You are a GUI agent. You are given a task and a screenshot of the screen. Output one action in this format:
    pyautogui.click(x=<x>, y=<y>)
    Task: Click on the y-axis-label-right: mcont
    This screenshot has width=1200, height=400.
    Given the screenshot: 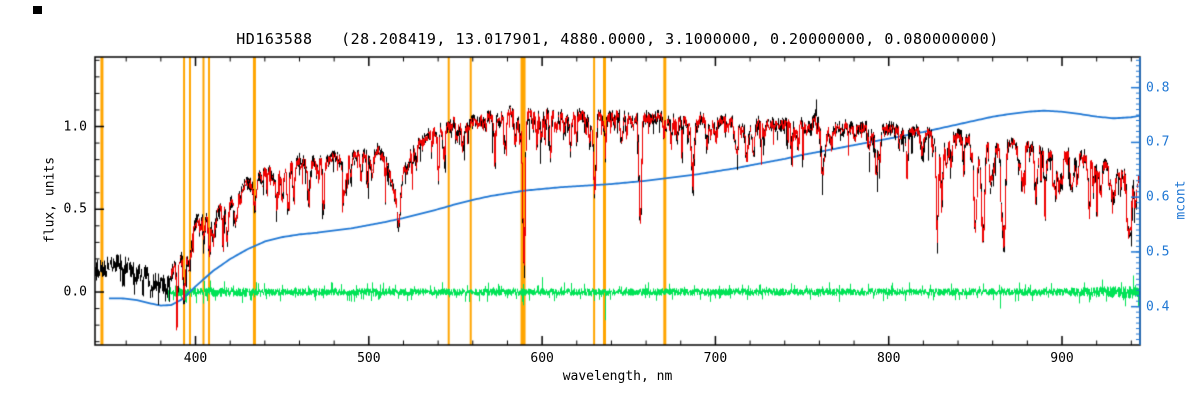 What is the action you would take?
    pyautogui.click(x=1181, y=200)
    